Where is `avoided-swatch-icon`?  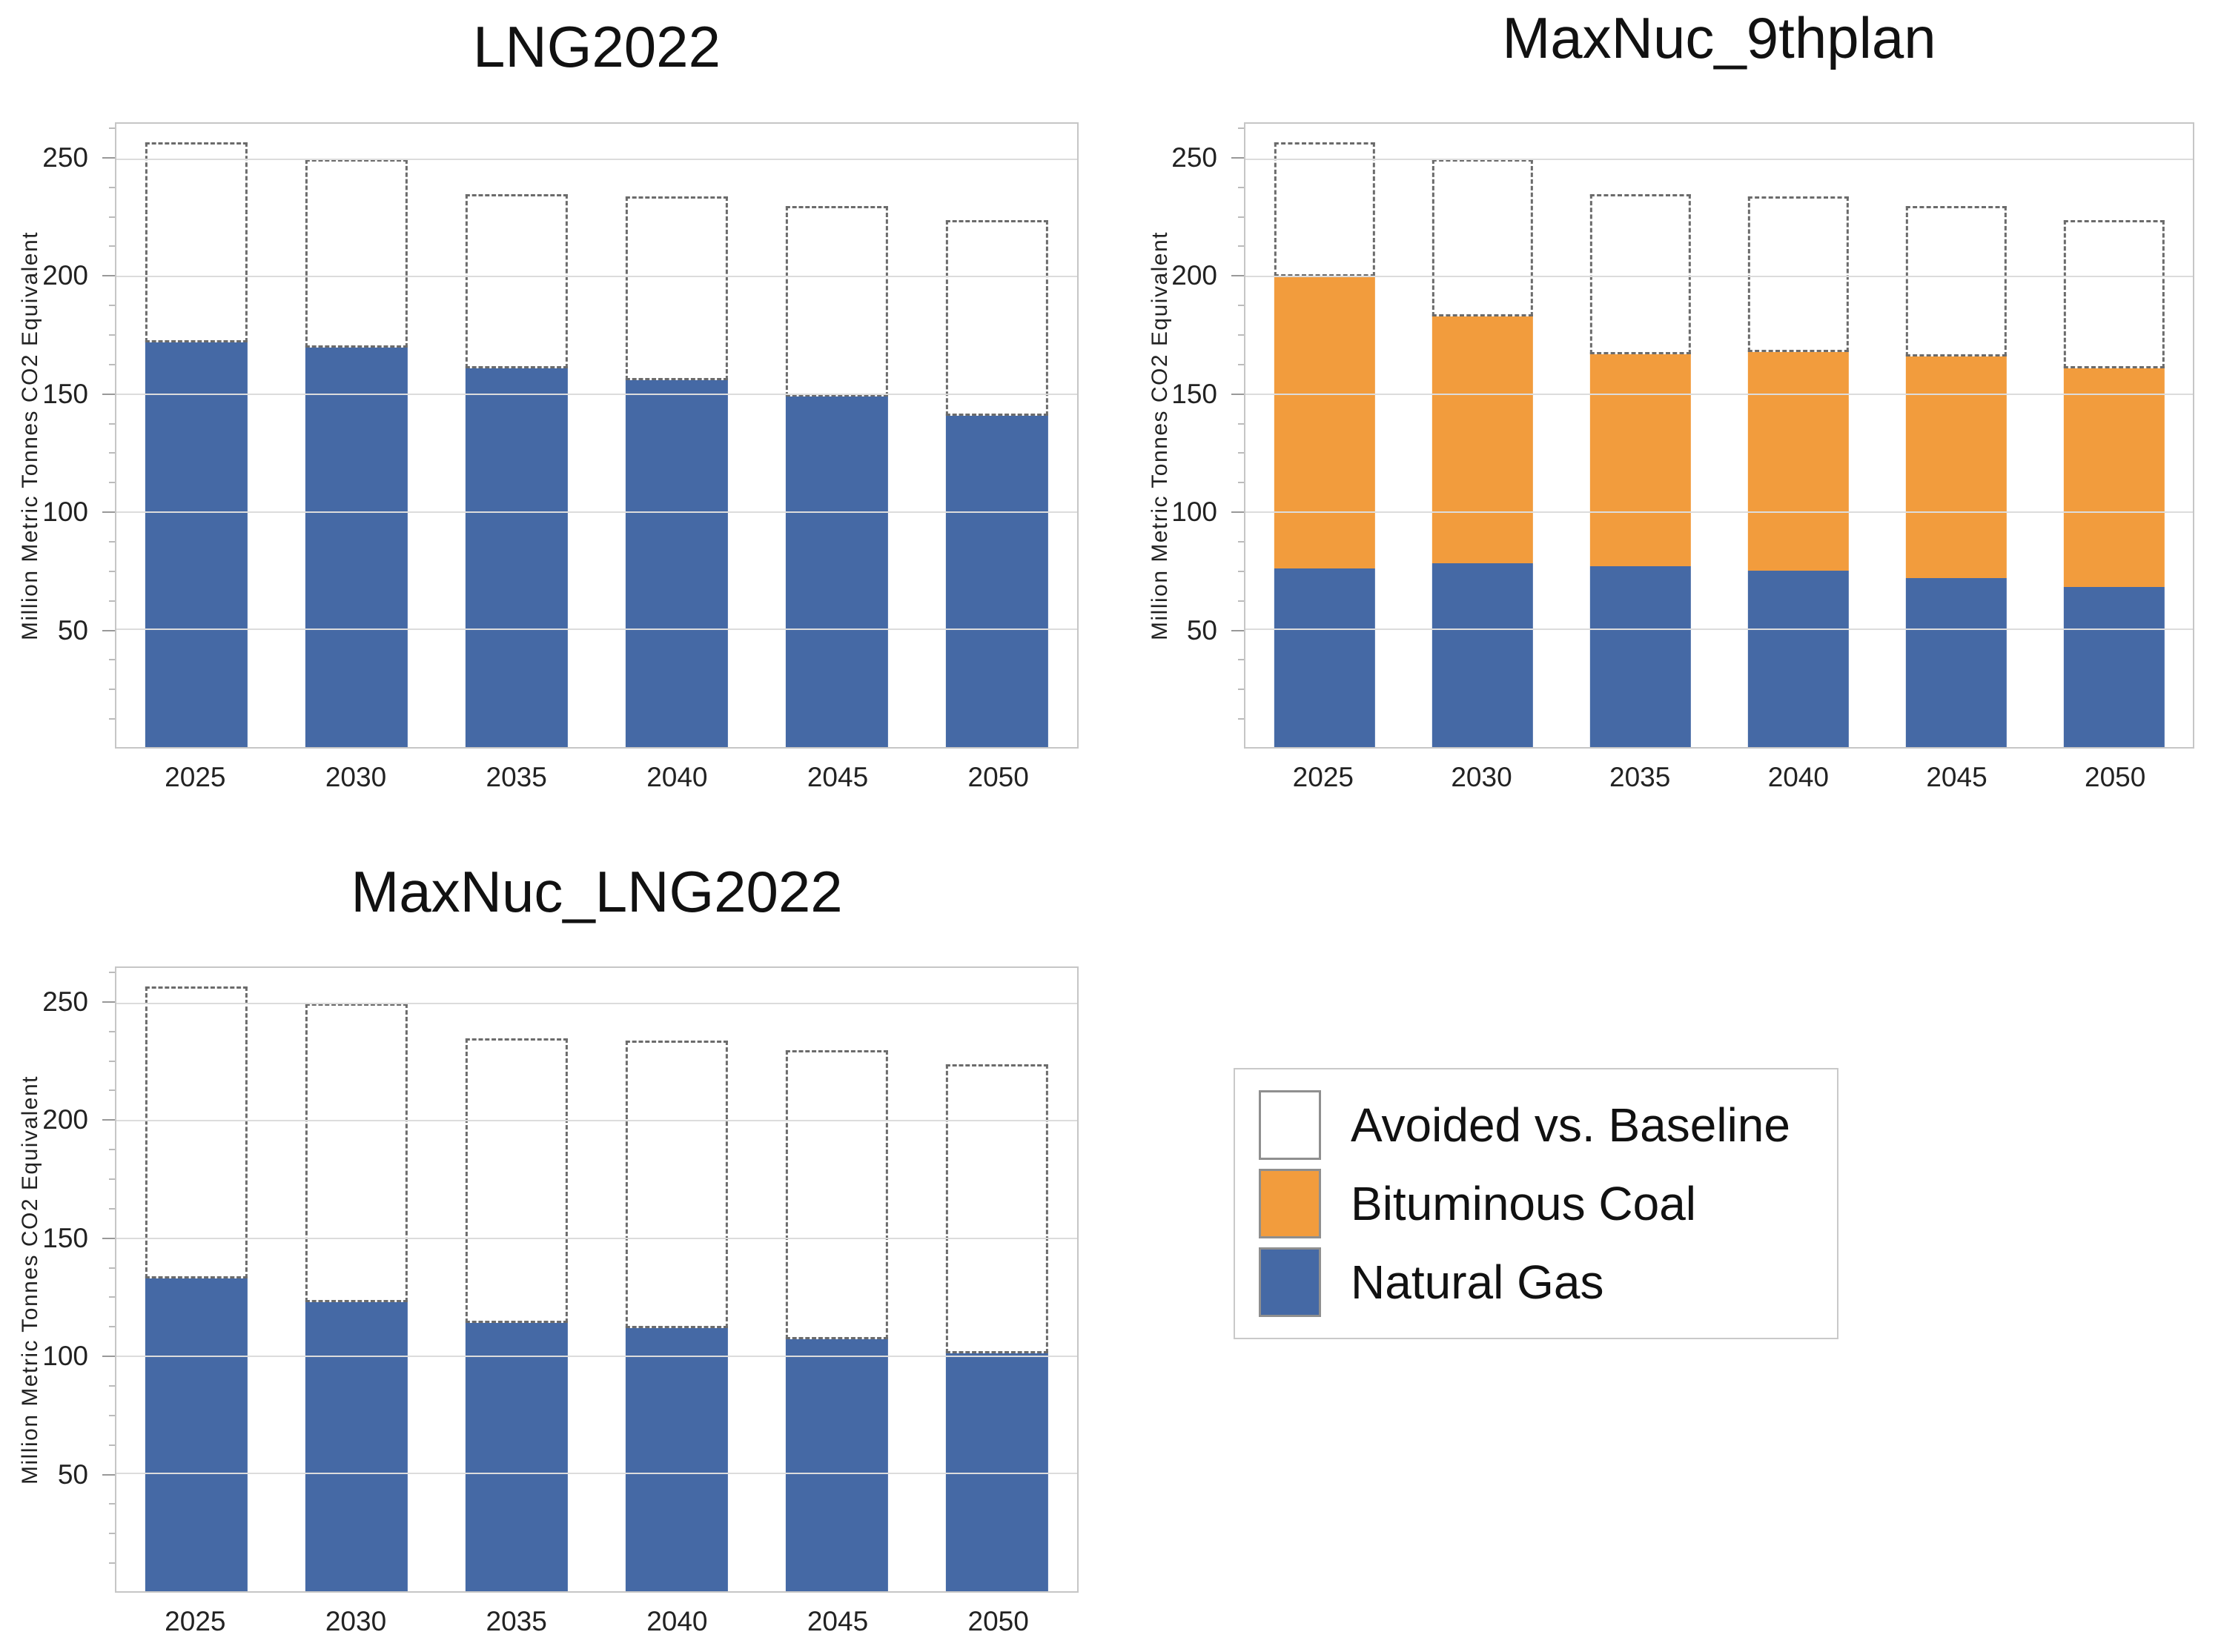 avoided-swatch-icon is located at coordinates (1290, 1125).